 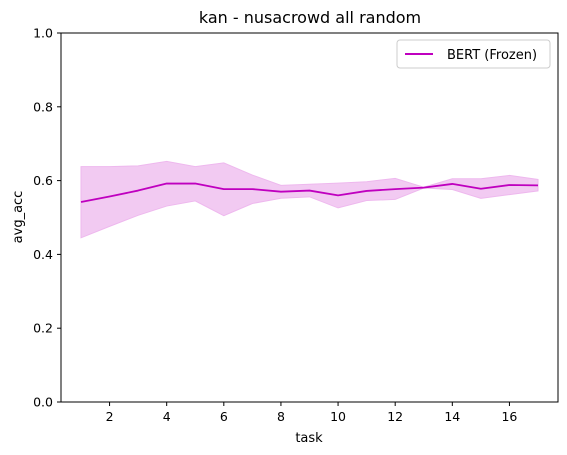 I want to click on legend: BERT (Frozen), so click(x=473, y=54).